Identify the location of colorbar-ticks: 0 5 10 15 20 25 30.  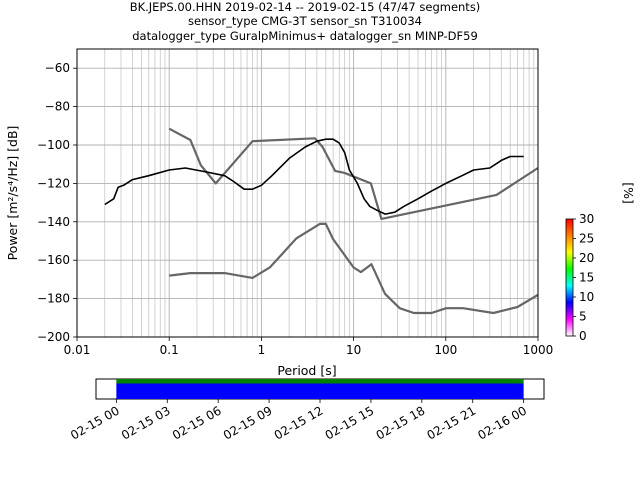
(583, 277).